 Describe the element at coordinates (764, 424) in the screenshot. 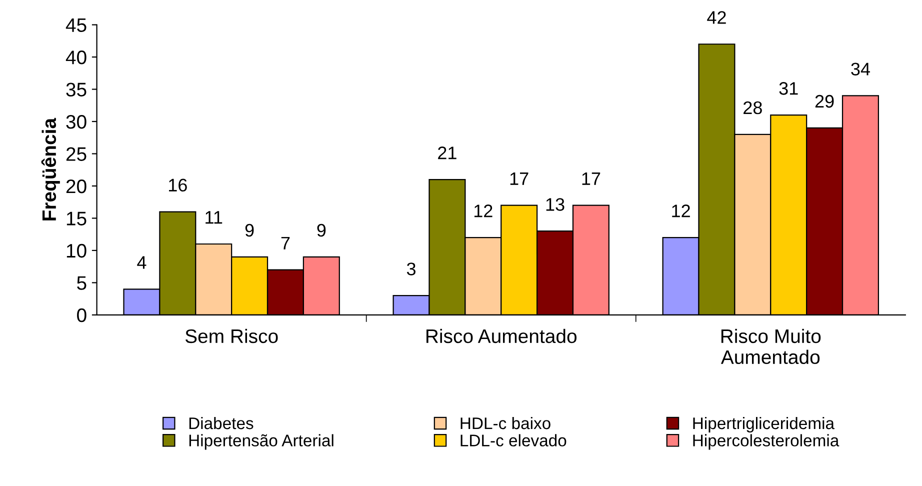

I see `legend-label: Hipertrigliceridemia` at that location.